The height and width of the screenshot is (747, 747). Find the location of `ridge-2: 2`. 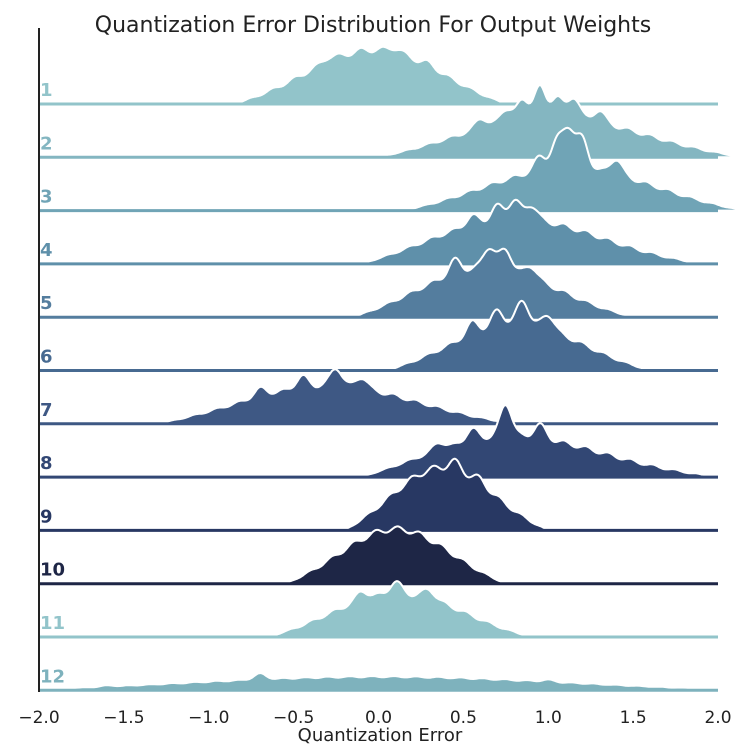

ridge-2: 2 is located at coordinates (391, 121).